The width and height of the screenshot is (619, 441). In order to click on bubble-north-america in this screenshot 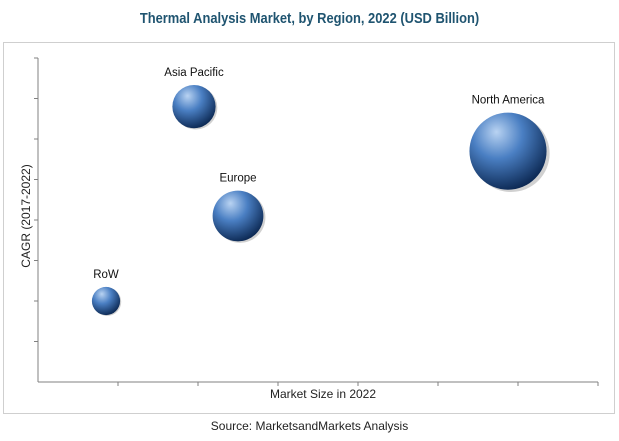, I will do `click(508, 151)`.